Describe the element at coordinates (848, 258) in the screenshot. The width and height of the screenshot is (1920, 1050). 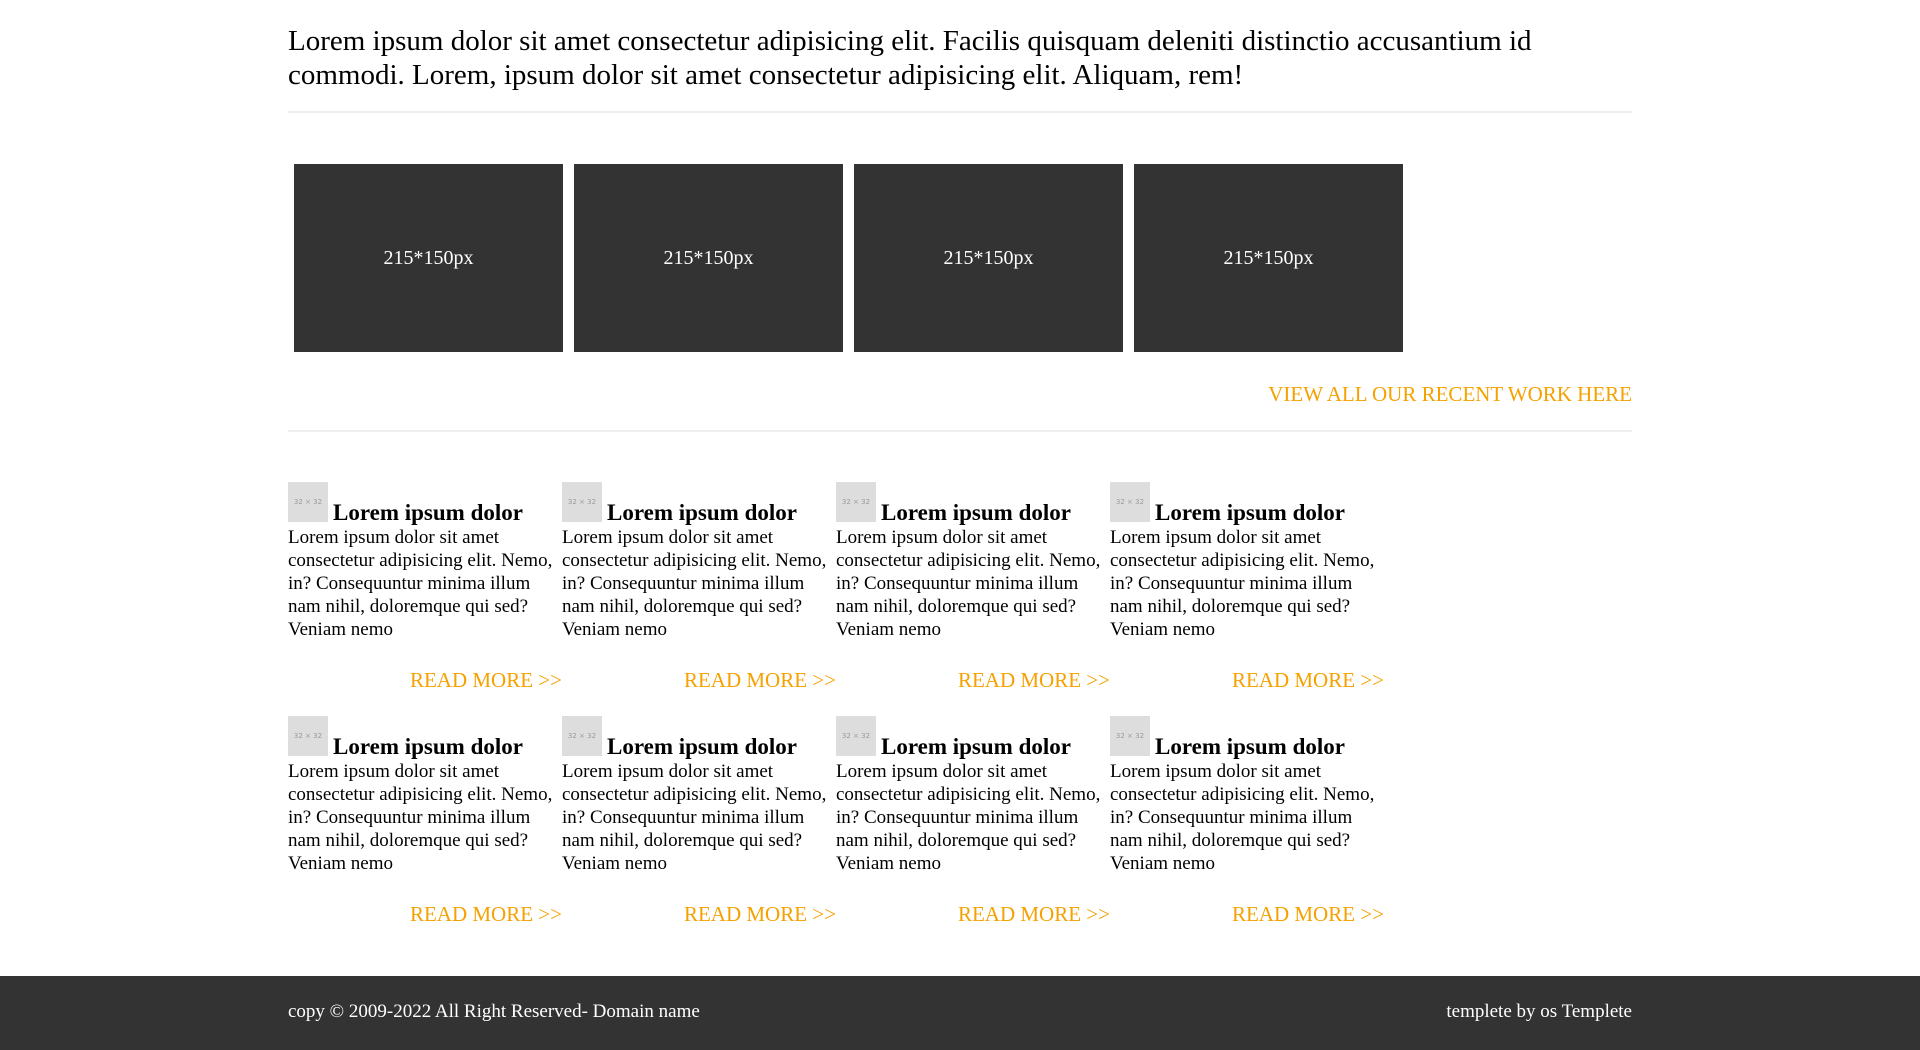
I see `recent-work-gallery: 215*150px 215*150px 215*150px 215*150px` at that location.